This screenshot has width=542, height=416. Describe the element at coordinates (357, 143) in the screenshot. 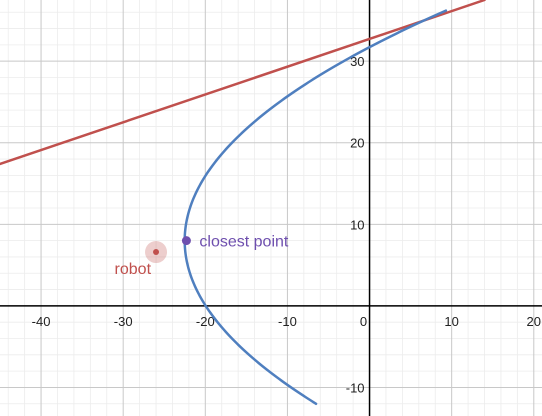

I see `y-tick-label: 20` at that location.